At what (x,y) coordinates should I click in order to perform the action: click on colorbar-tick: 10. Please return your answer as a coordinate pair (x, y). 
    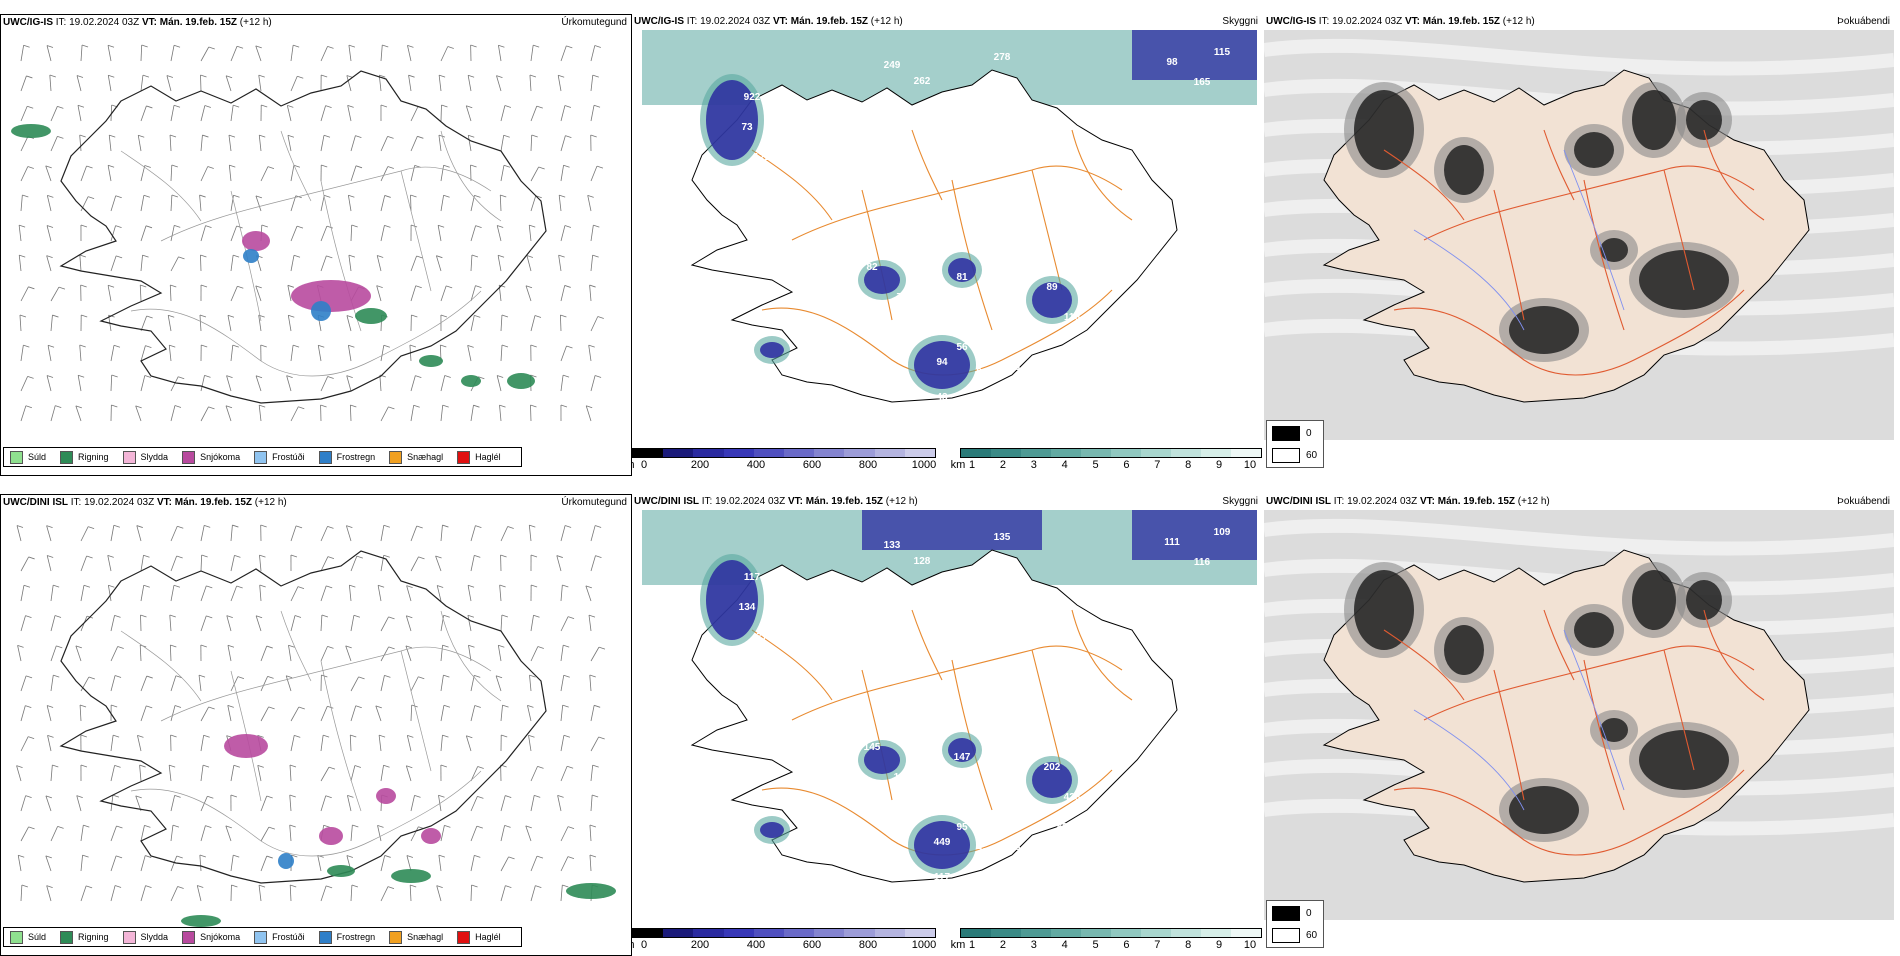
    Looking at the image, I should click on (1250, 465).